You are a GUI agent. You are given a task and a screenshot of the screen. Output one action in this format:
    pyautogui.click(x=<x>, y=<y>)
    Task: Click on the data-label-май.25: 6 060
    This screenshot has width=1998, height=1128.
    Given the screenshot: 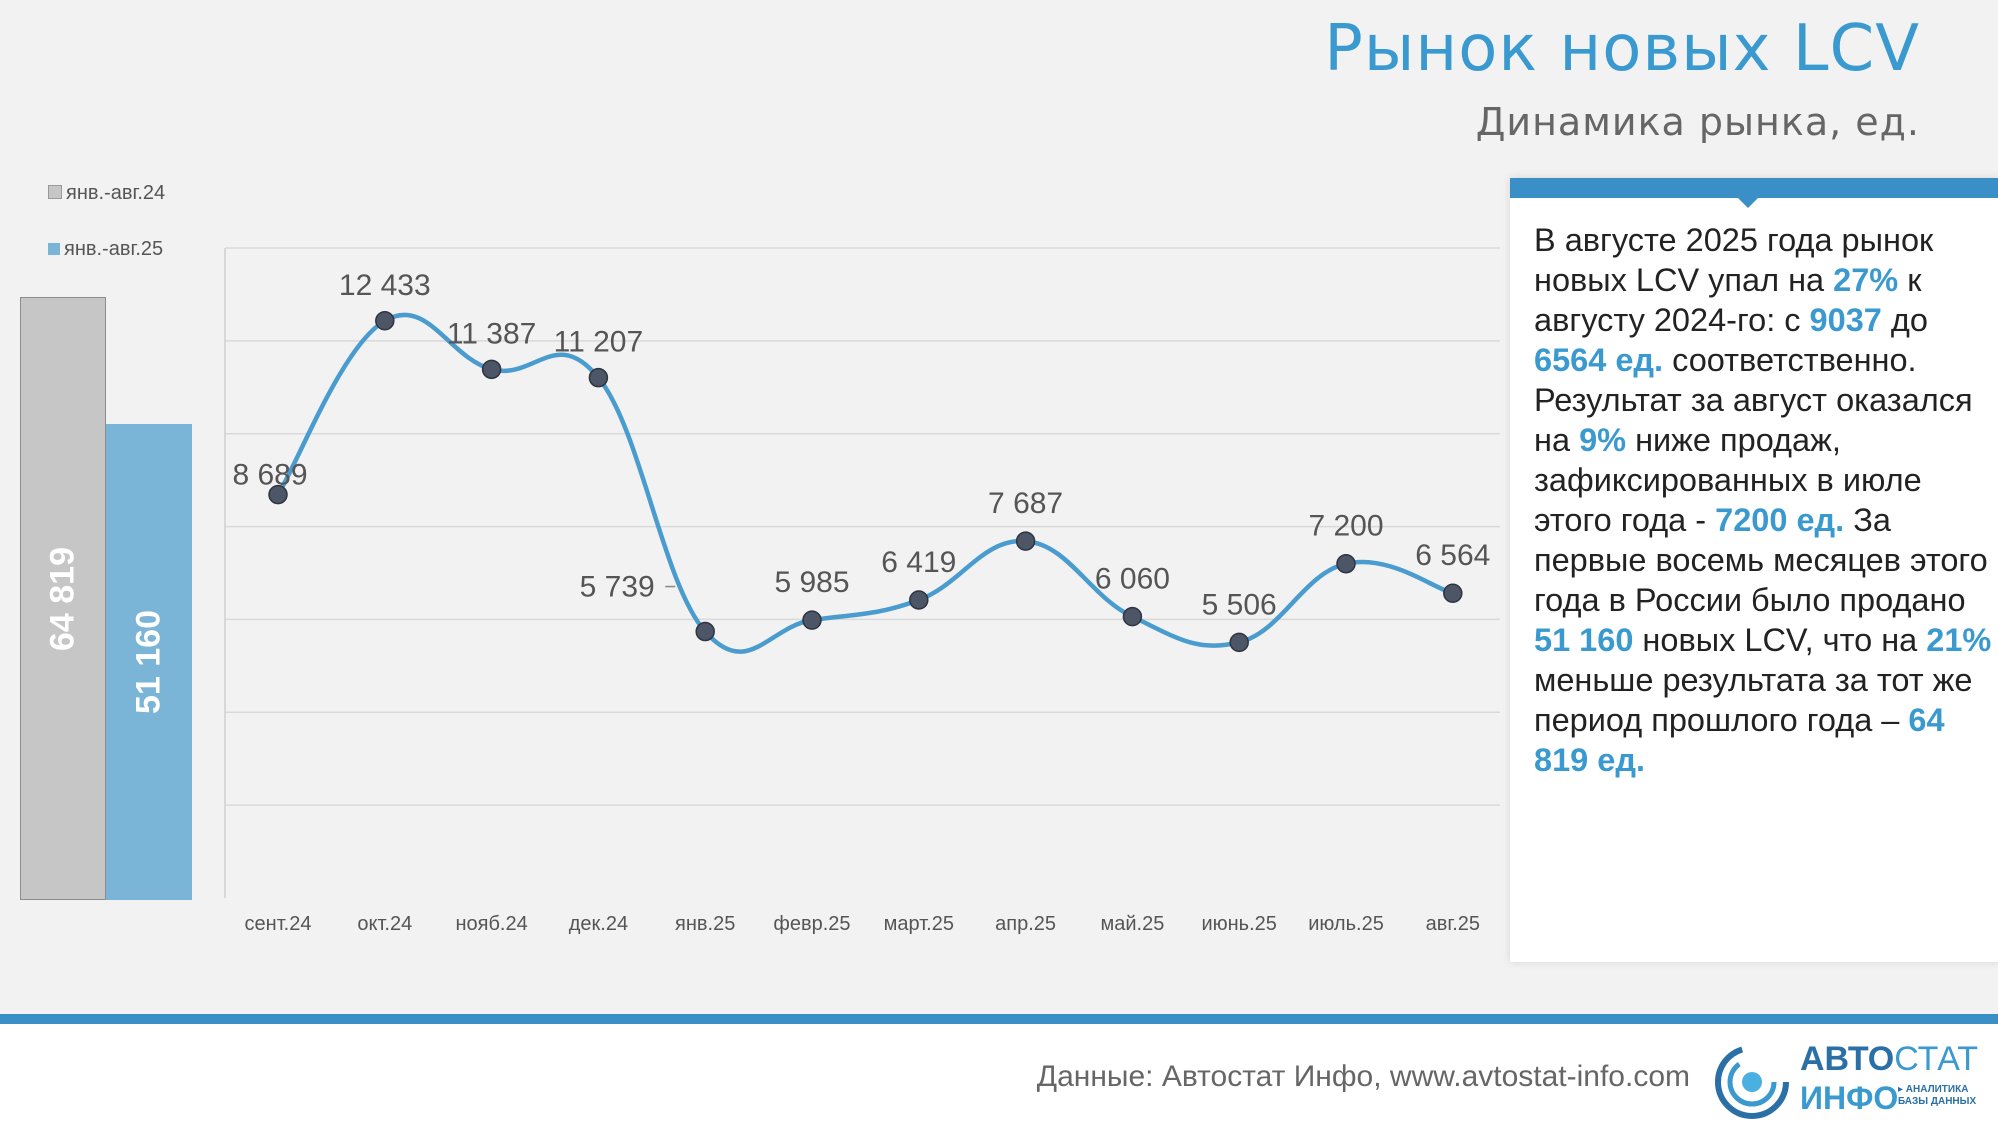 What is the action you would take?
    pyautogui.click(x=1132, y=579)
    